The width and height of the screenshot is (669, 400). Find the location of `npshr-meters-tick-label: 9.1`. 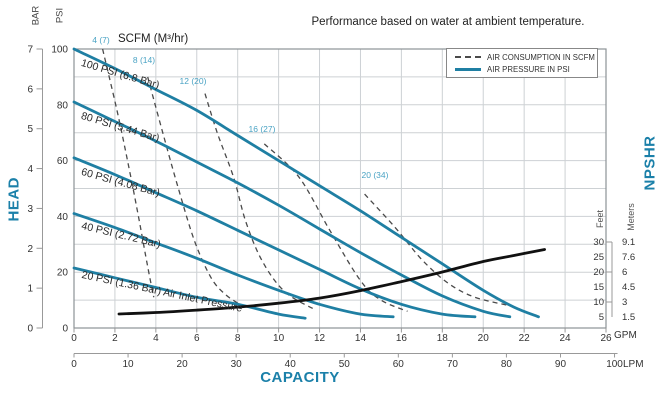

npshr-meters-tick-label: 9.1 is located at coordinates (628, 242).